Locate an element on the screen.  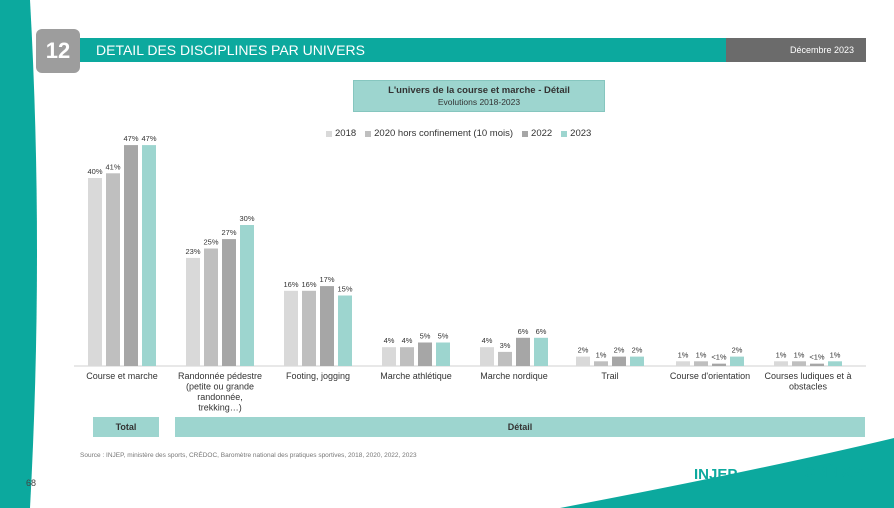
legend-label: 2023 is located at coordinates (581, 133).